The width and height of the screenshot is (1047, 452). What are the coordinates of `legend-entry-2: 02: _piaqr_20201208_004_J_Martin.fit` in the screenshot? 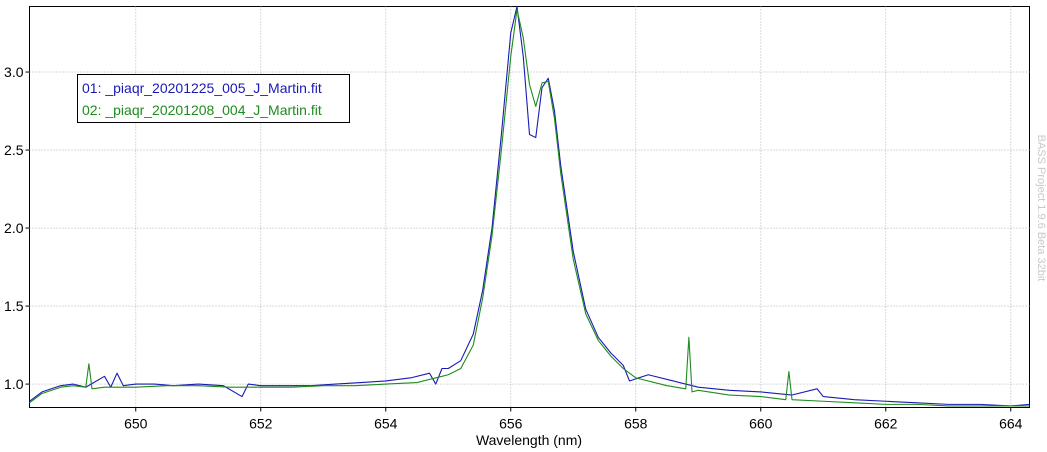 It's located at (202, 110).